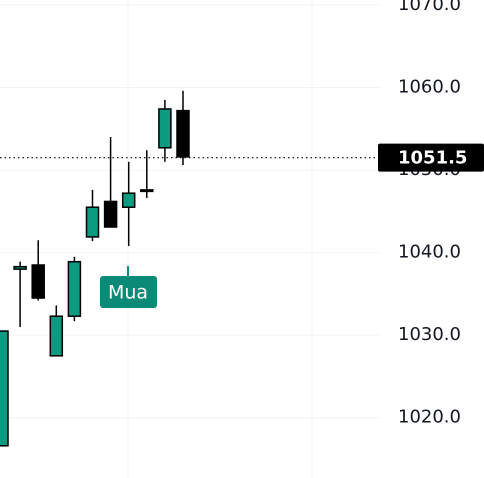 The width and height of the screenshot is (484, 478). What do you see at coordinates (429, 334) in the screenshot?
I see `y-tick-label: 1030.0` at bounding box center [429, 334].